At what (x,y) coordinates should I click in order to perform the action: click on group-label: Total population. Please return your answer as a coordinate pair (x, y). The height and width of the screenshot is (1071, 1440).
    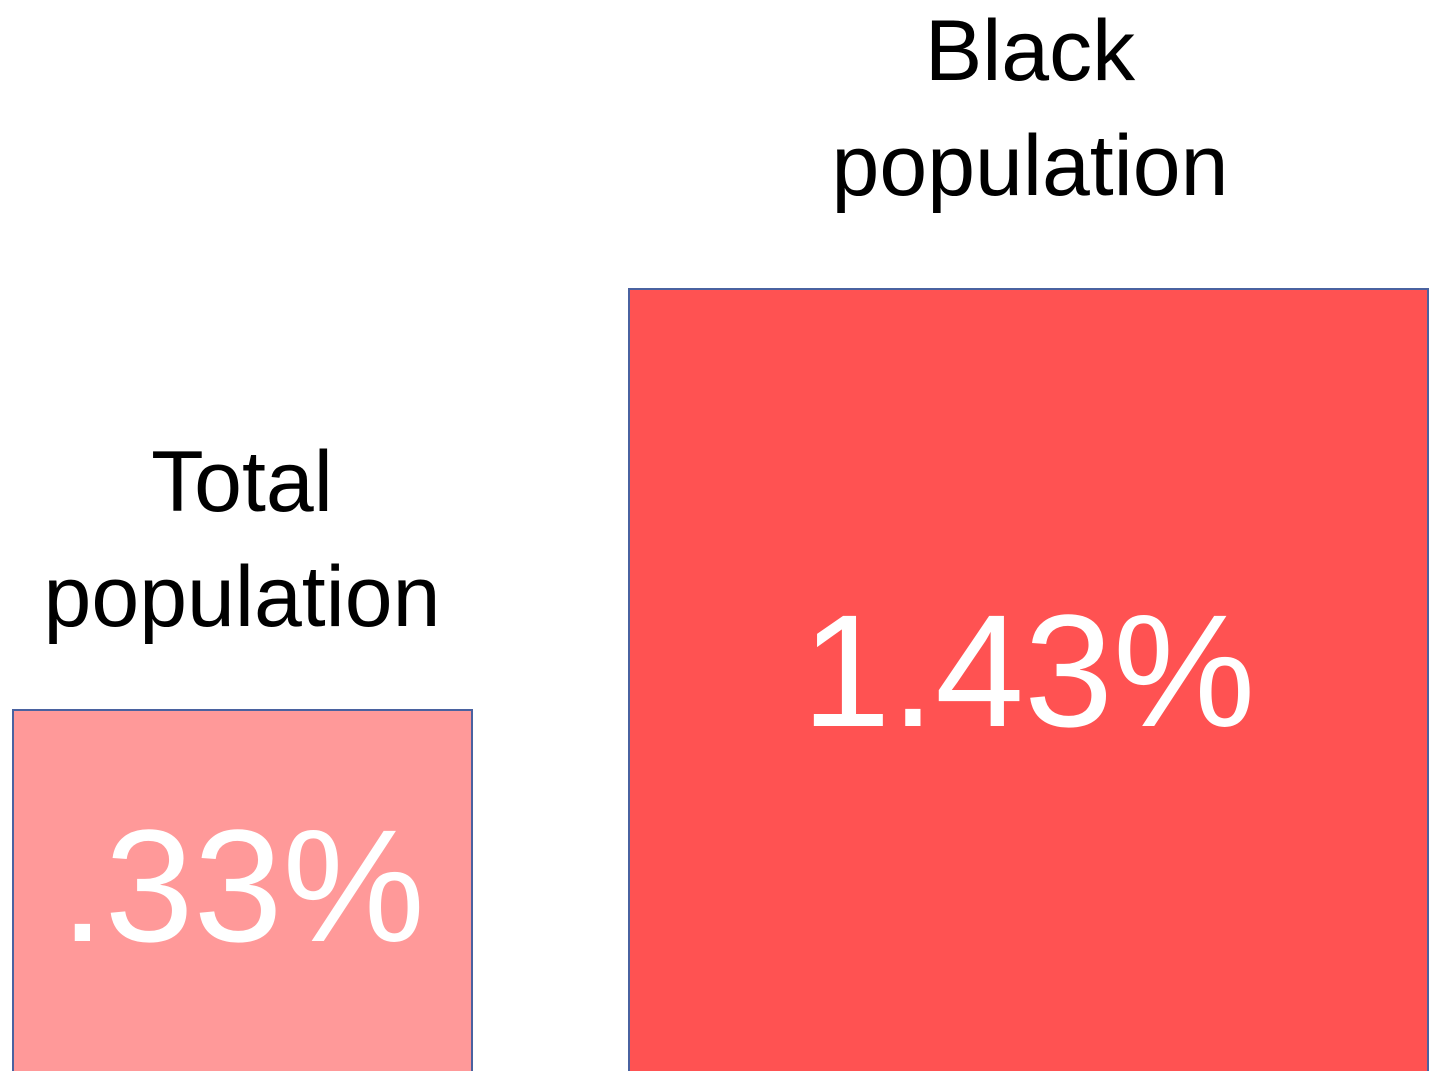
    Looking at the image, I should click on (242, 539).